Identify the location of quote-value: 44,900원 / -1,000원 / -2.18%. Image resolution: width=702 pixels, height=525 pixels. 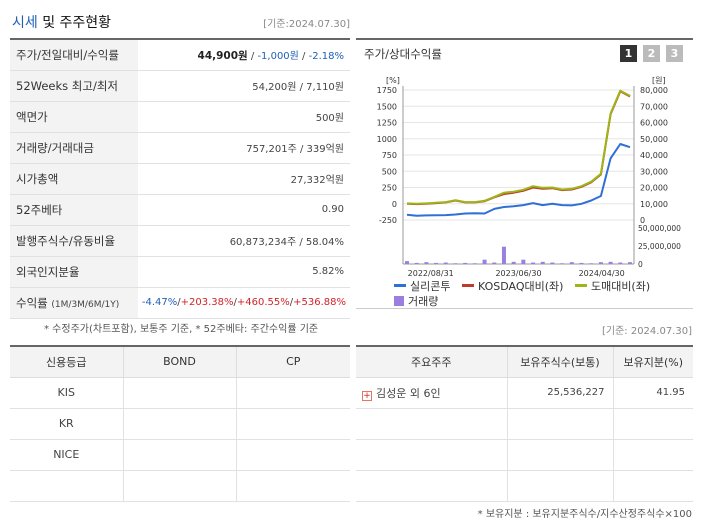
(244, 54).